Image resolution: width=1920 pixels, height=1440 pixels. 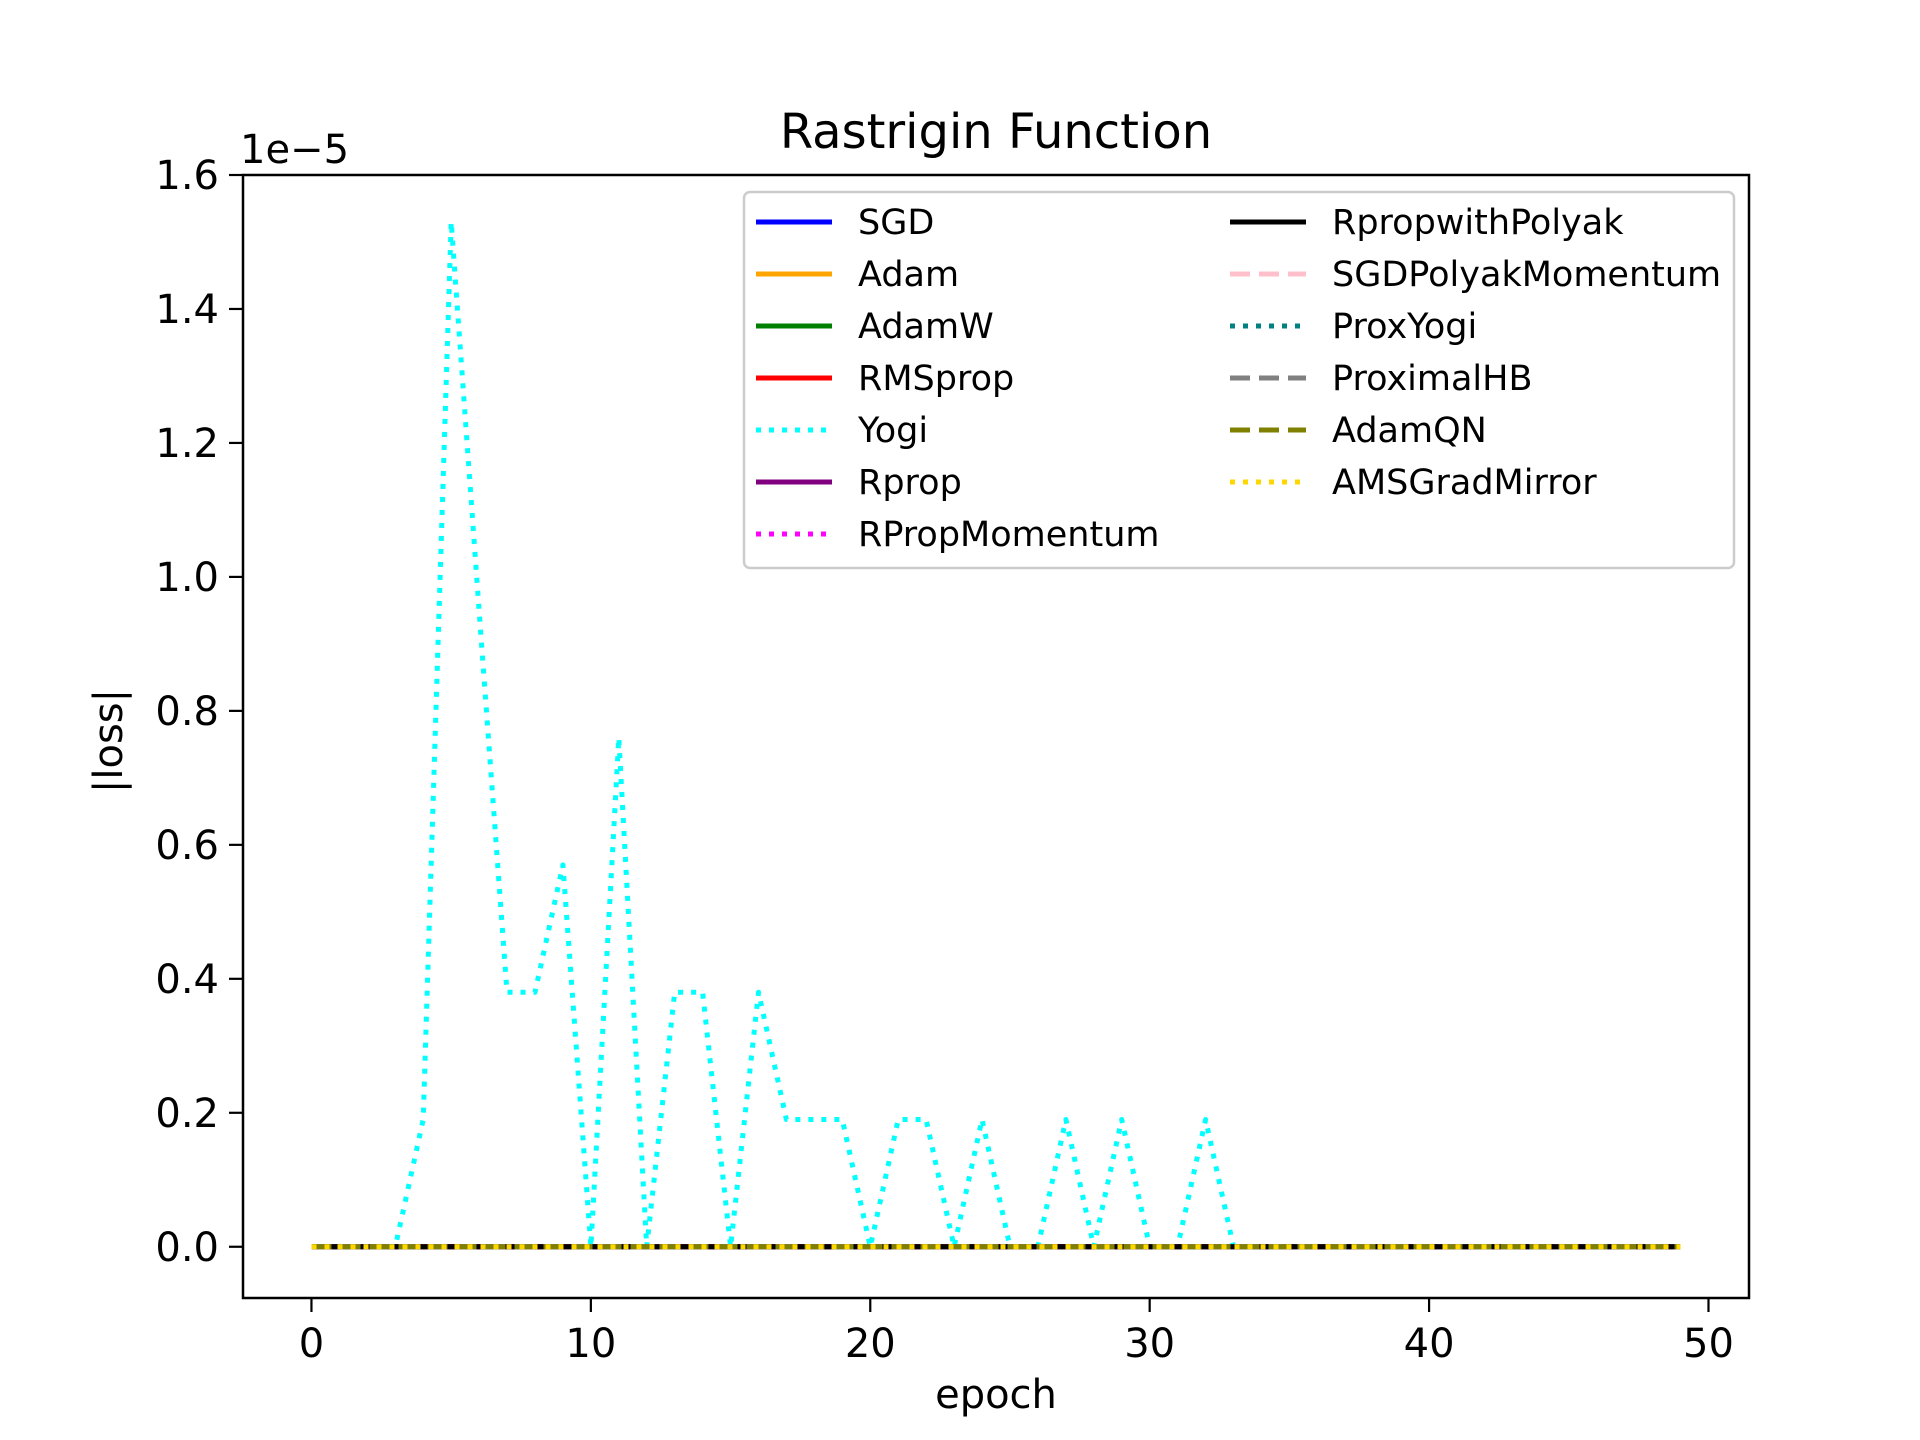 I want to click on x-axis-title: epoch, so click(x=996, y=1395).